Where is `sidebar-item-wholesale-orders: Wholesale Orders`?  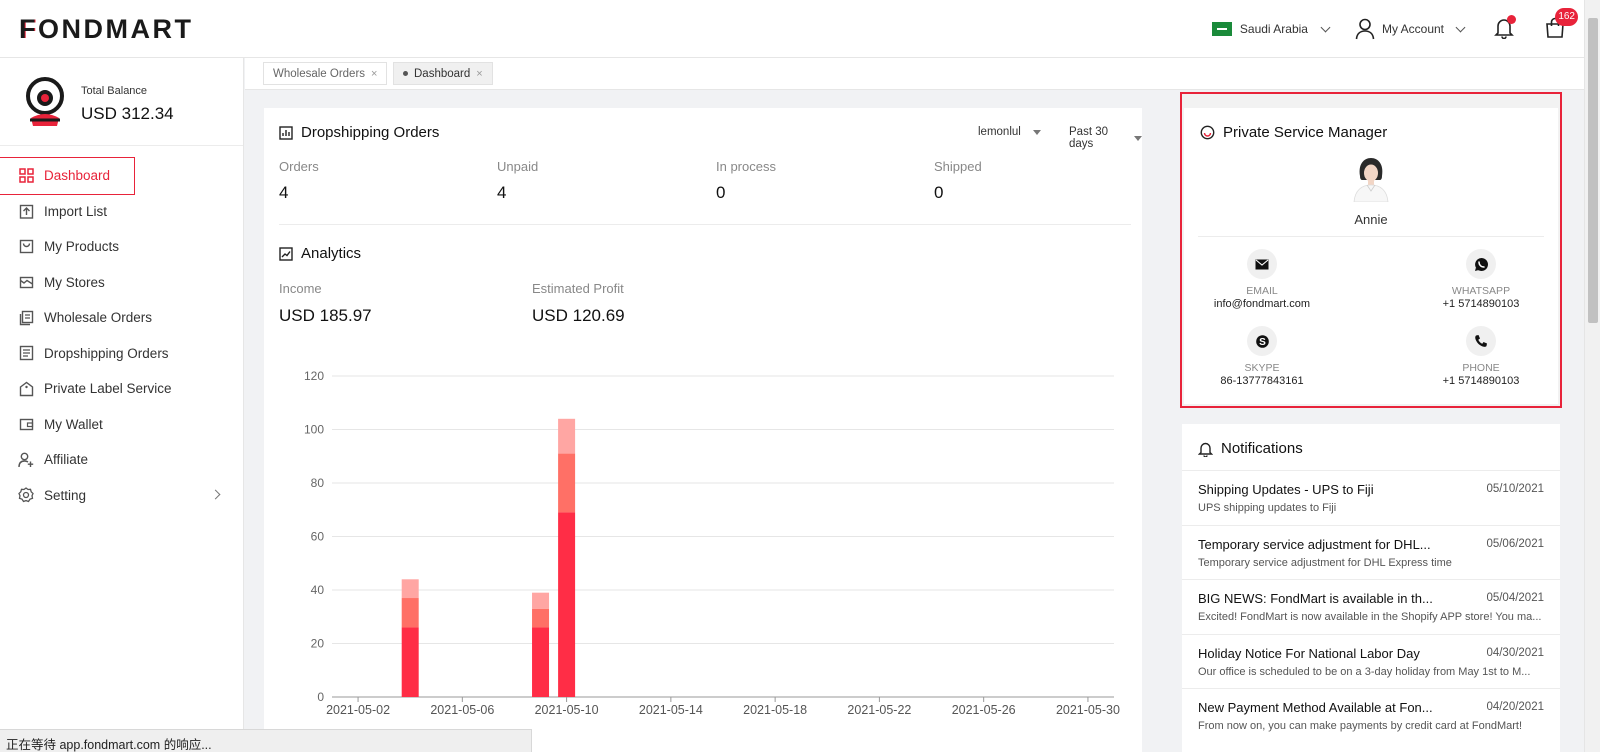
sidebar-item-wholesale-orders: Wholesale Orders is located at coordinates (121, 318).